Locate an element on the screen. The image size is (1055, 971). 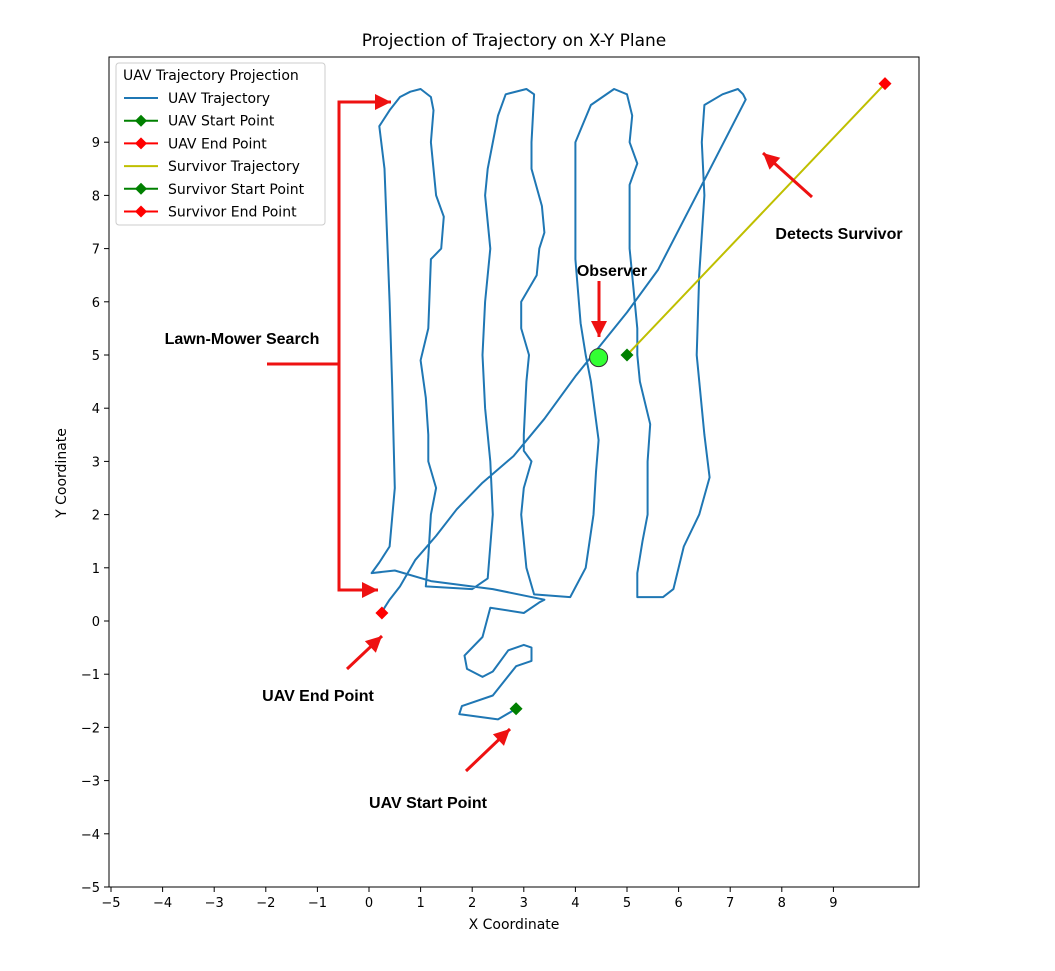
x-axis-label: X Coordinate is located at coordinates (514, 925).